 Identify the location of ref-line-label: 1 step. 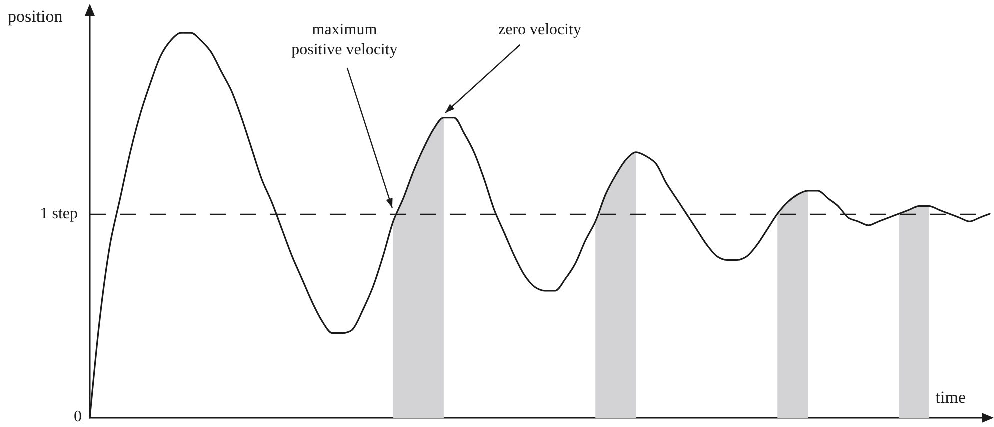
(59, 214).